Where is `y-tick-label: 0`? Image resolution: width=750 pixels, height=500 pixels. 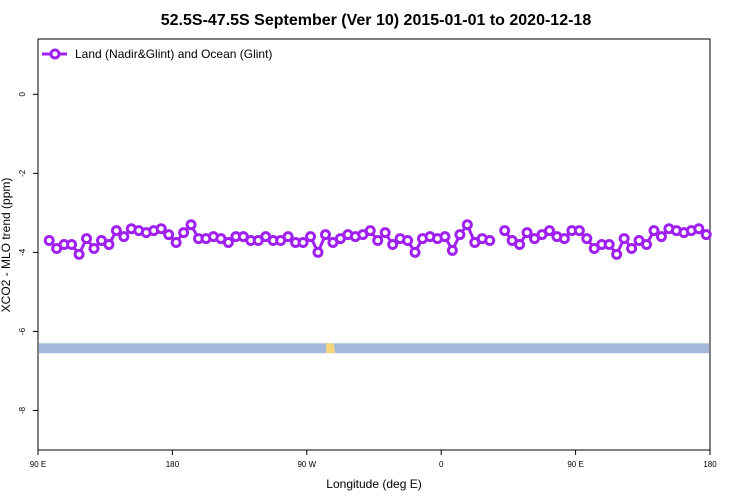 y-tick-label: 0 is located at coordinates (22, 94).